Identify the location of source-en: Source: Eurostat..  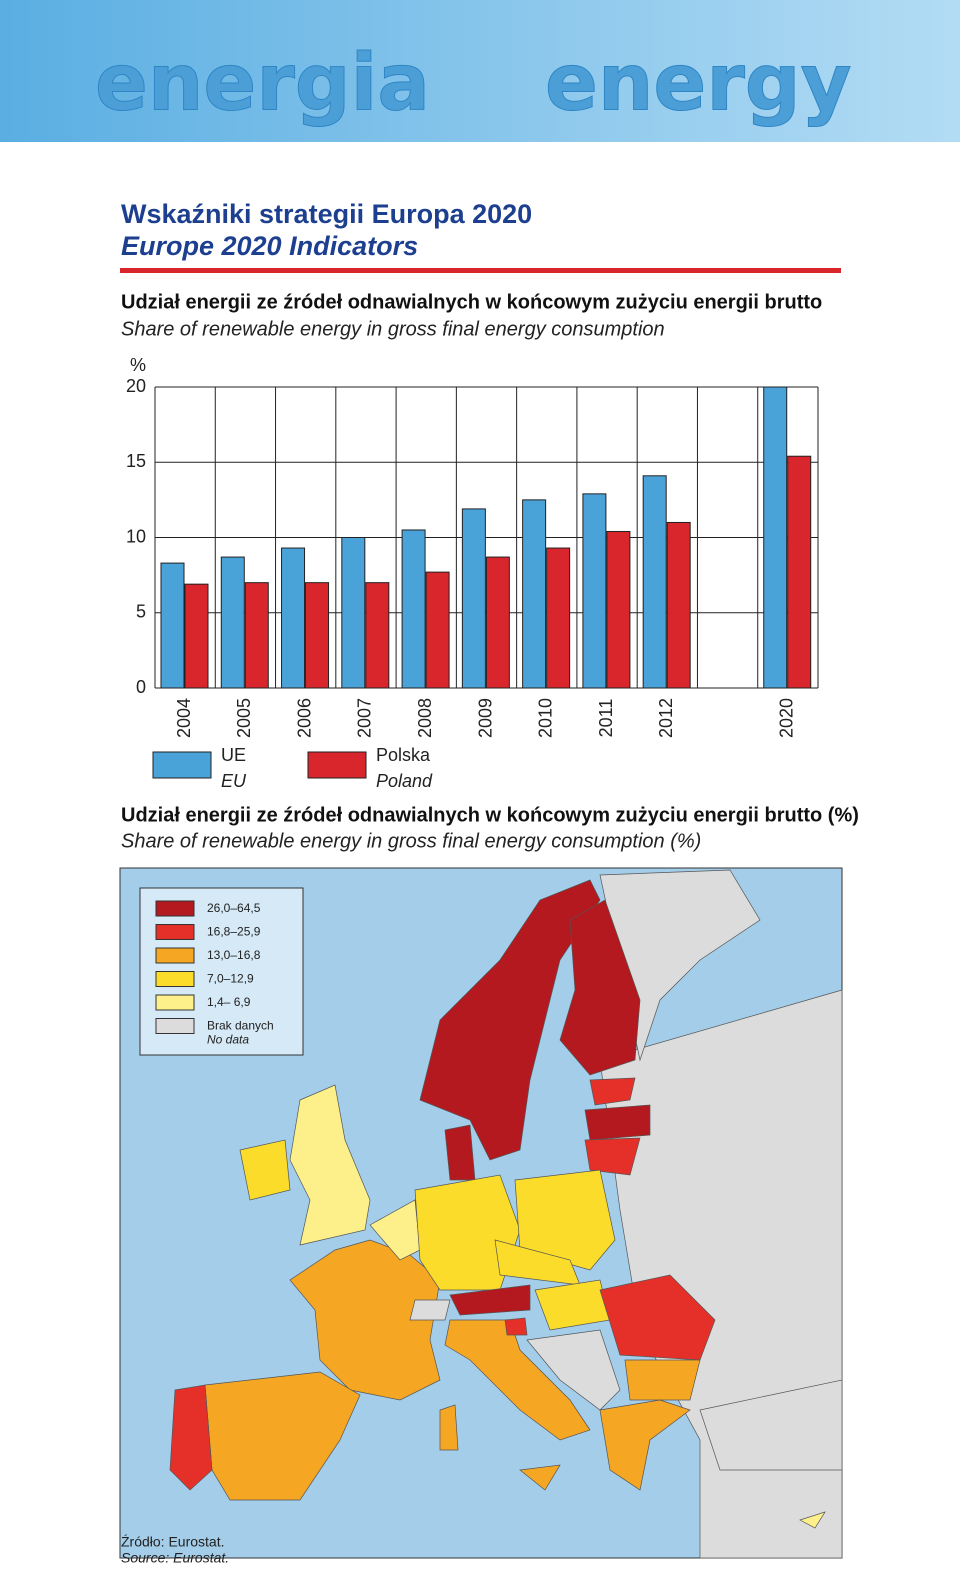
(175, 1558).